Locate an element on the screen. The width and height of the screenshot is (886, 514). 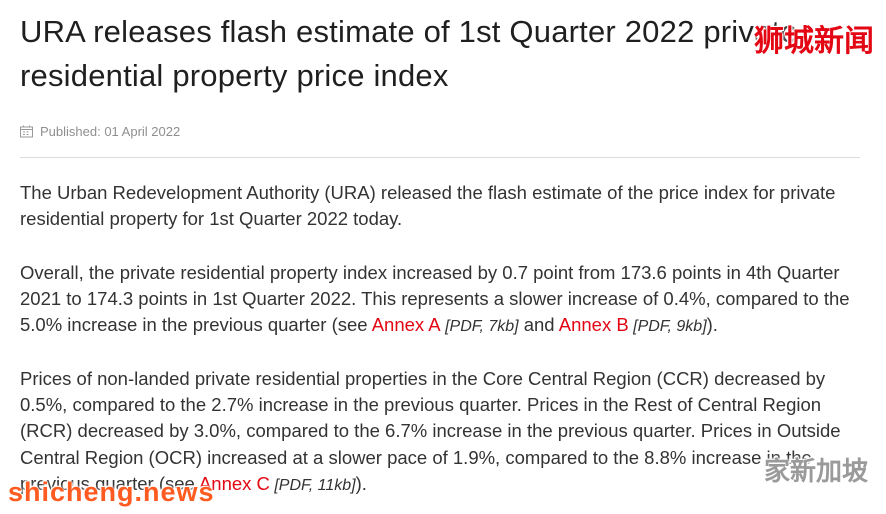
paragraph-2-close: ). is located at coordinates (712, 325).